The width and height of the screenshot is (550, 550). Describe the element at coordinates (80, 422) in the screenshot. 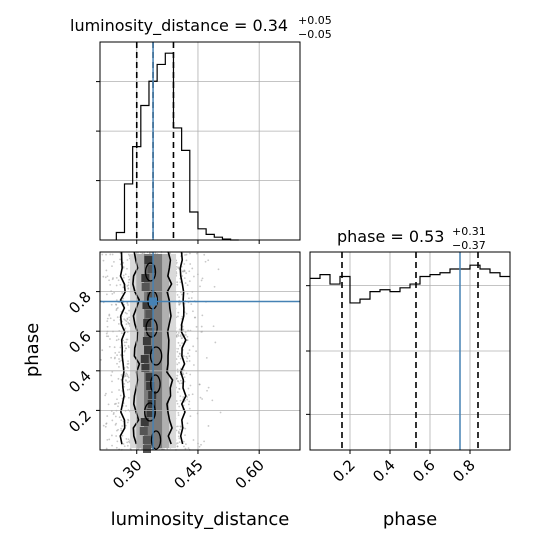

I see `y-tick-label: 0.2` at that location.